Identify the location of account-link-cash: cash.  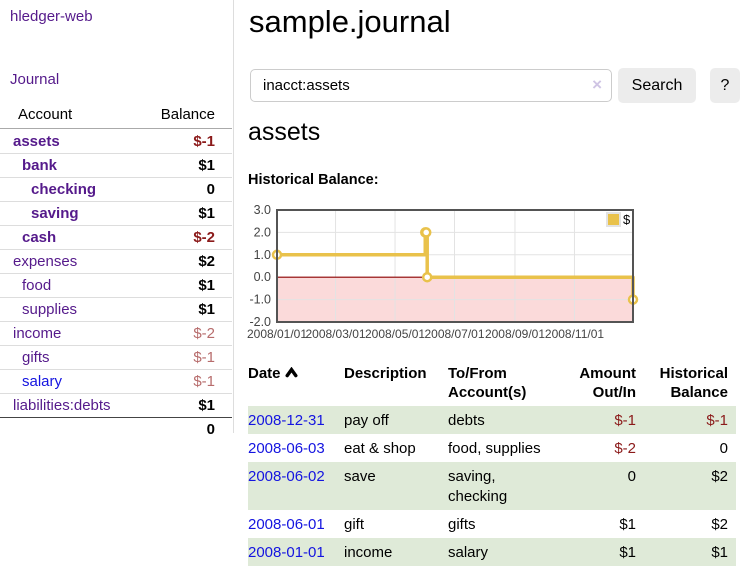
(39, 237).